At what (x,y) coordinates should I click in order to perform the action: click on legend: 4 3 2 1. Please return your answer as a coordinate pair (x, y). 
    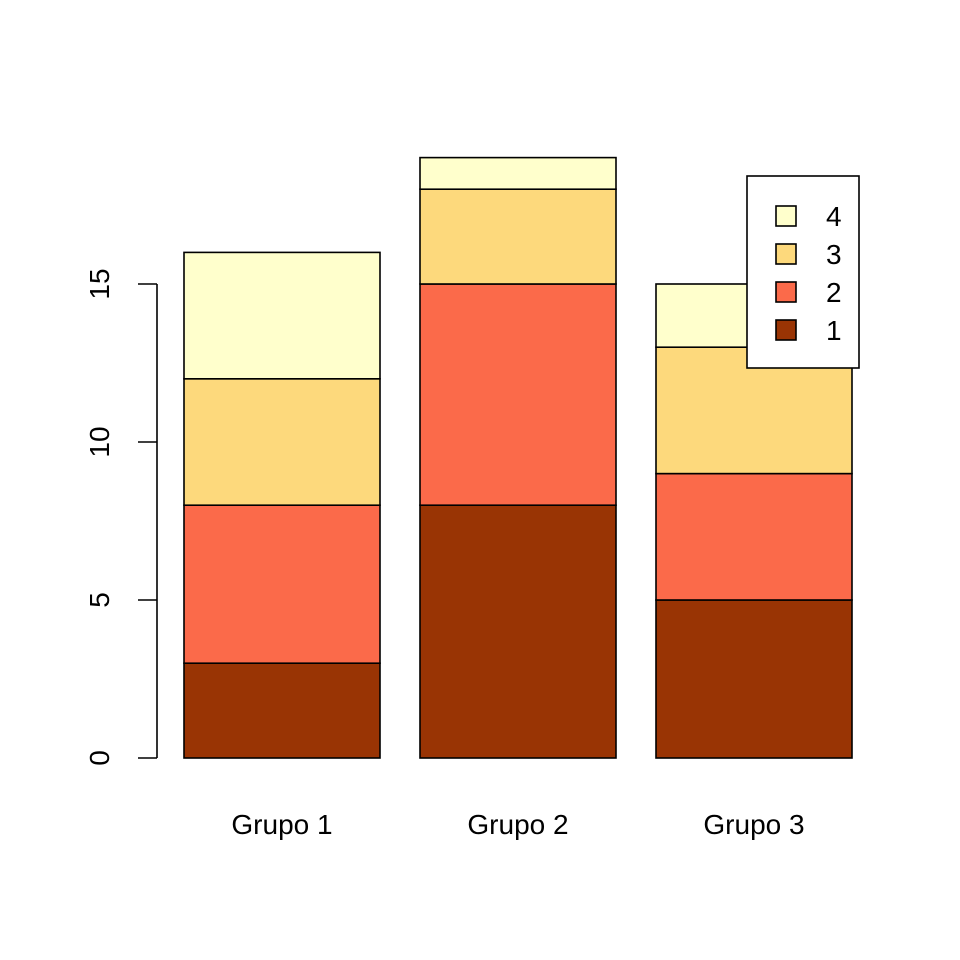
    Looking at the image, I should click on (803, 272).